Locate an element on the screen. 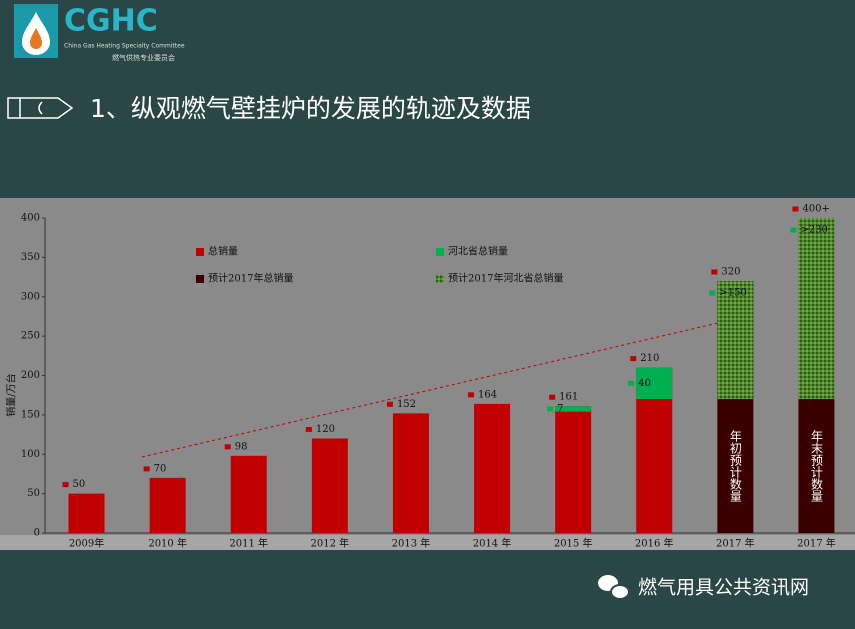 This screenshot has width=855, height=629. value-label: 120 is located at coordinates (325, 429).